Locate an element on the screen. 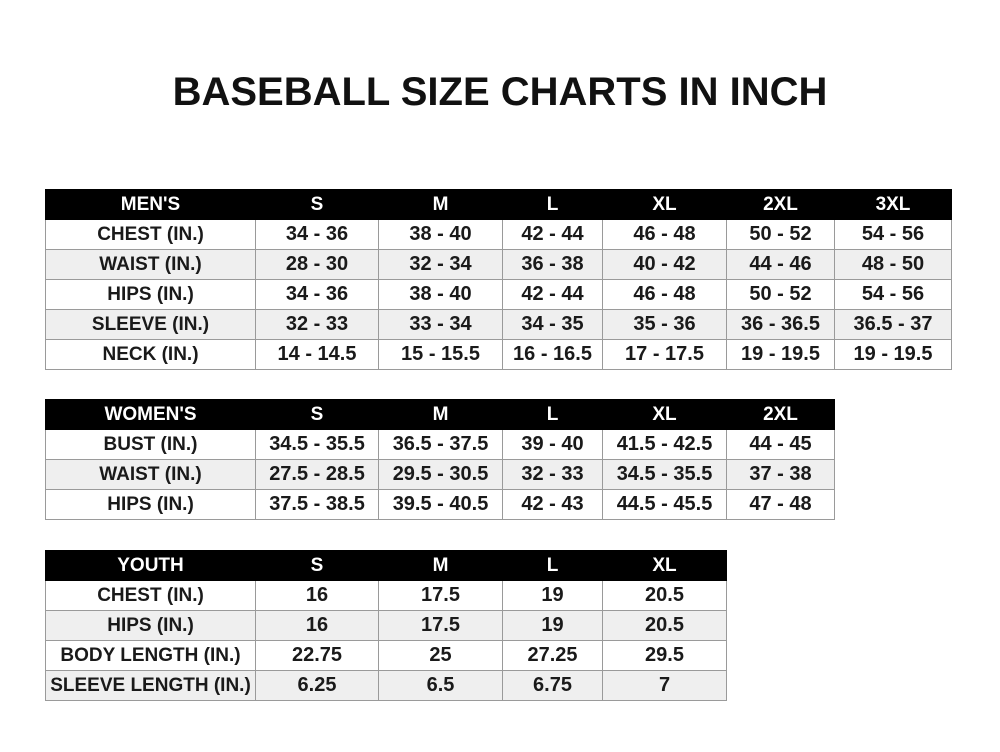 The image size is (1000, 752). table-row: CHEST (IN.) 16 17.5 19 20.5 is located at coordinates (386, 595).